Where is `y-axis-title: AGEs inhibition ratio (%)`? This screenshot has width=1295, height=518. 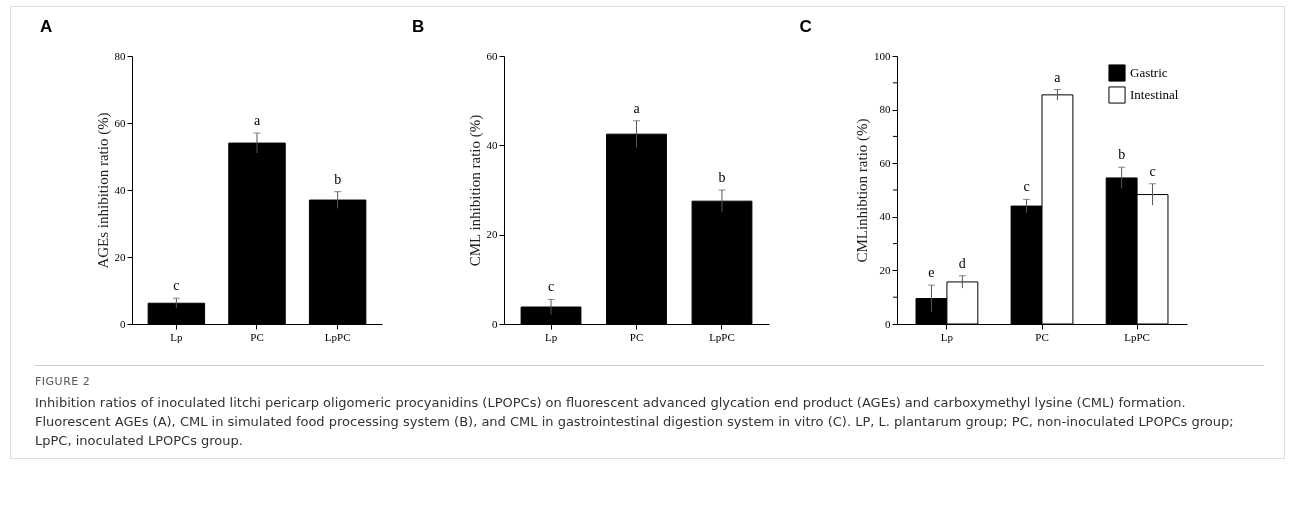
y-axis-title: AGEs inhibition ratio (%) is located at coordinates (103, 190).